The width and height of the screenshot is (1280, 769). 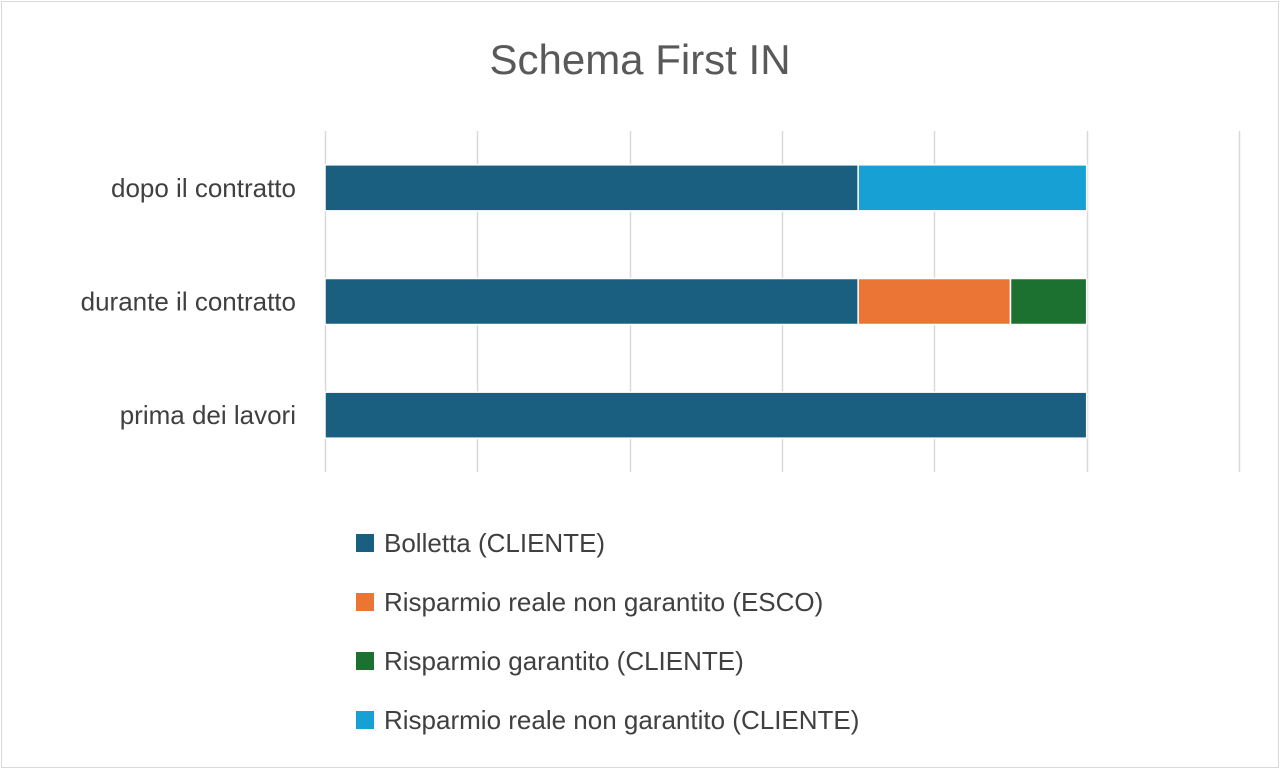 What do you see at coordinates (494, 543) in the screenshot?
I see `legend-label-0: Bolletta (CLIENTE)` at bounding box center [494, 543].